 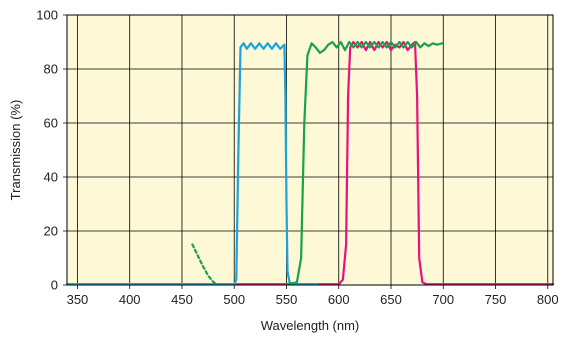 I want to click on y-tick-label: 80, so click(x=51, y=69).